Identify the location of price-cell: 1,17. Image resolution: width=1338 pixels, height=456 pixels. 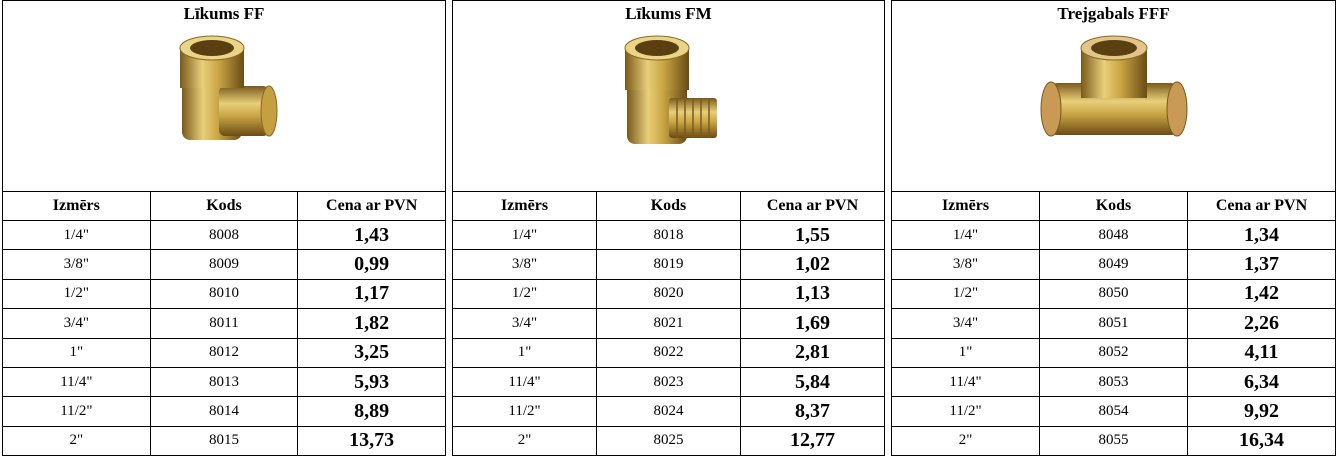
(371, 294).